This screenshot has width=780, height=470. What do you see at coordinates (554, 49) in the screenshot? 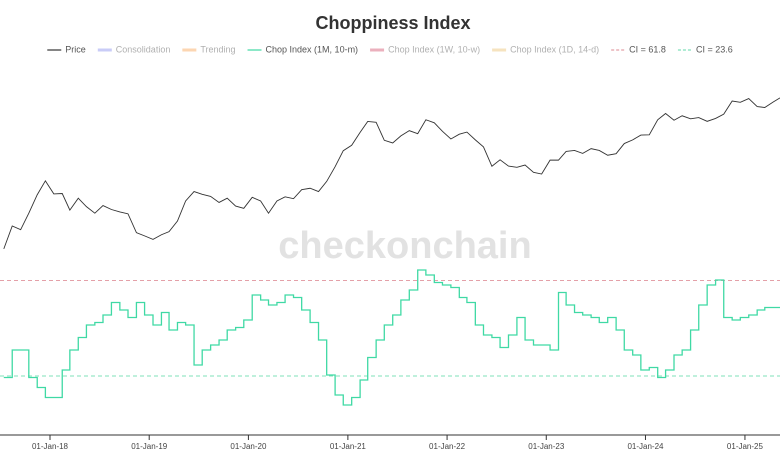
I see `legend-label: Chop Index (1D, 14-d)` at bounding box center [554, 49].